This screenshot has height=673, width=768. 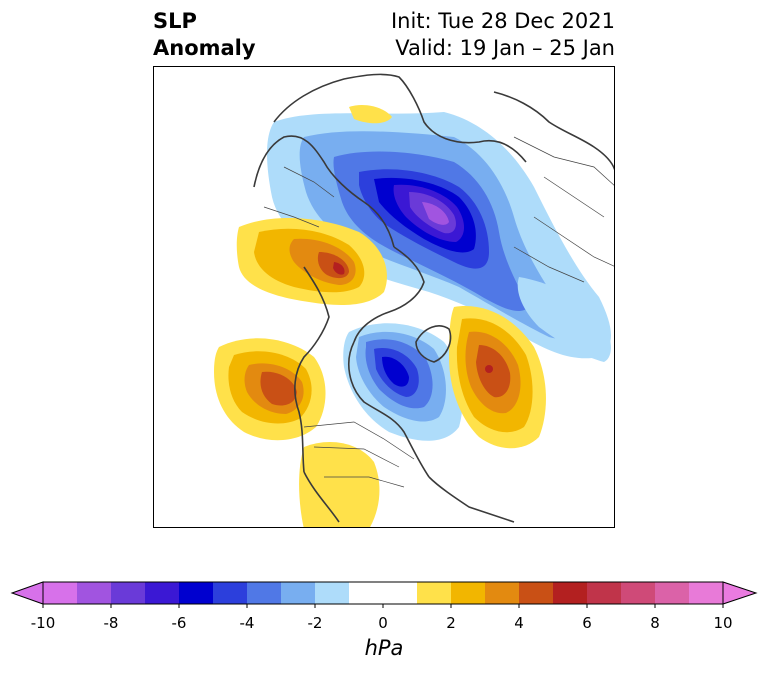 What do you see at coordinates (27, 593) in the screenshot?
I see `colorbar-extend-low` at bounding box center [27, 593].